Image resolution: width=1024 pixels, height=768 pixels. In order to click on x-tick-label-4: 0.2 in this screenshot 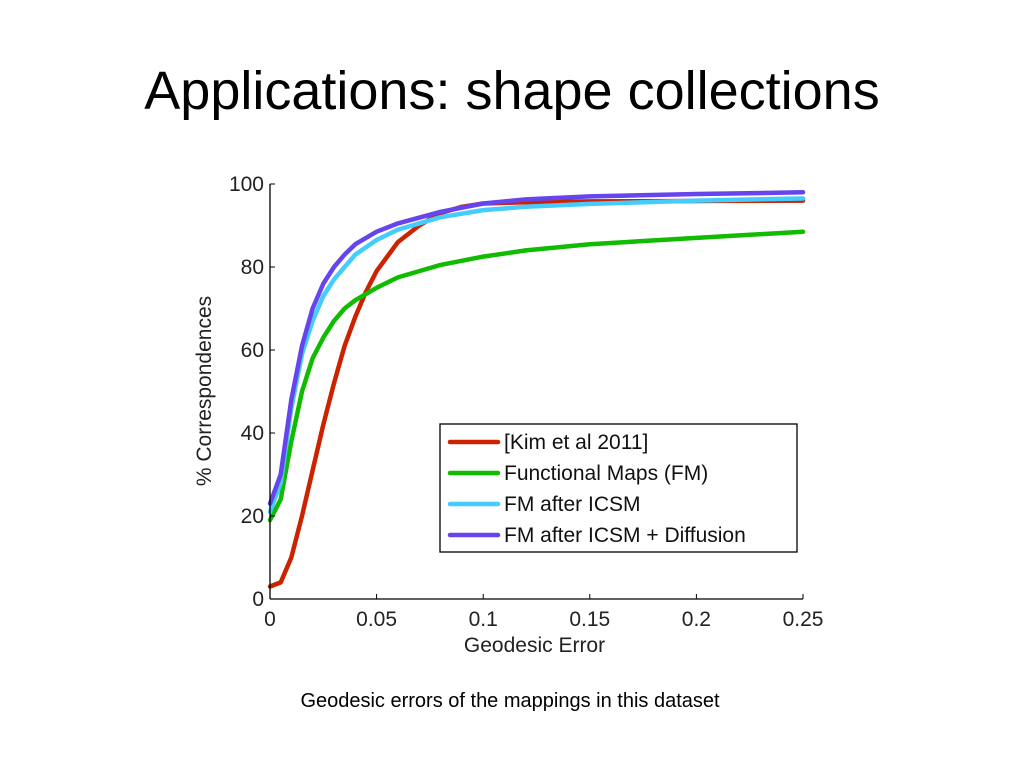, I will do `click(696, 619)`.